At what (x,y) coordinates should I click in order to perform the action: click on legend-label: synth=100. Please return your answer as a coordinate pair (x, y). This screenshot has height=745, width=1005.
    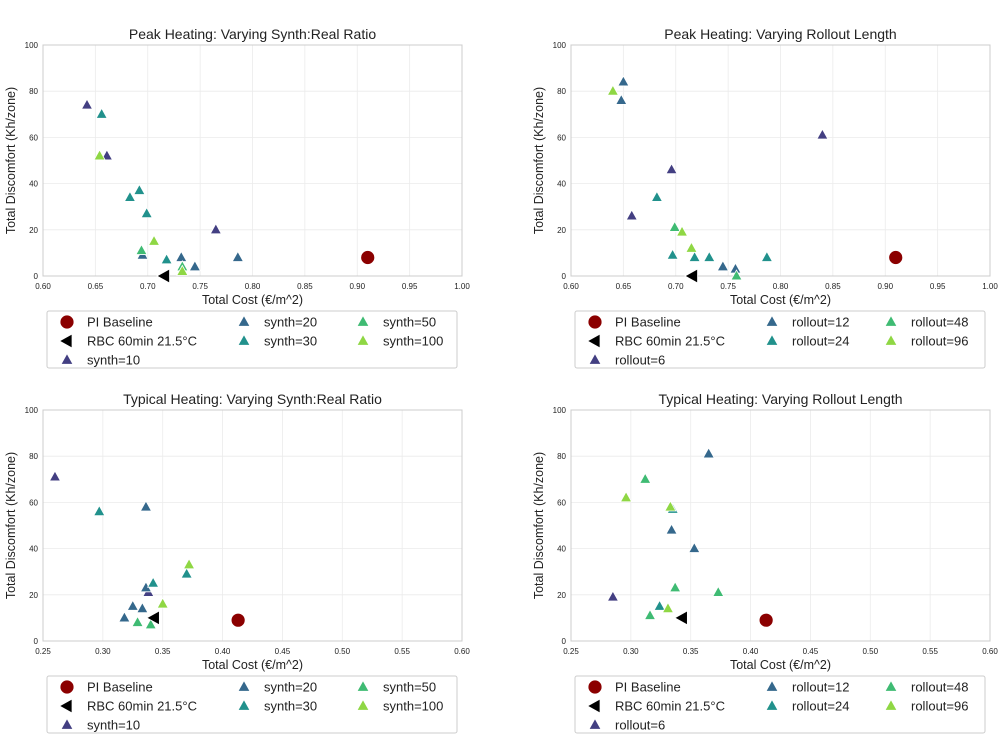
    Looking at the image, I should click on (413, 341).